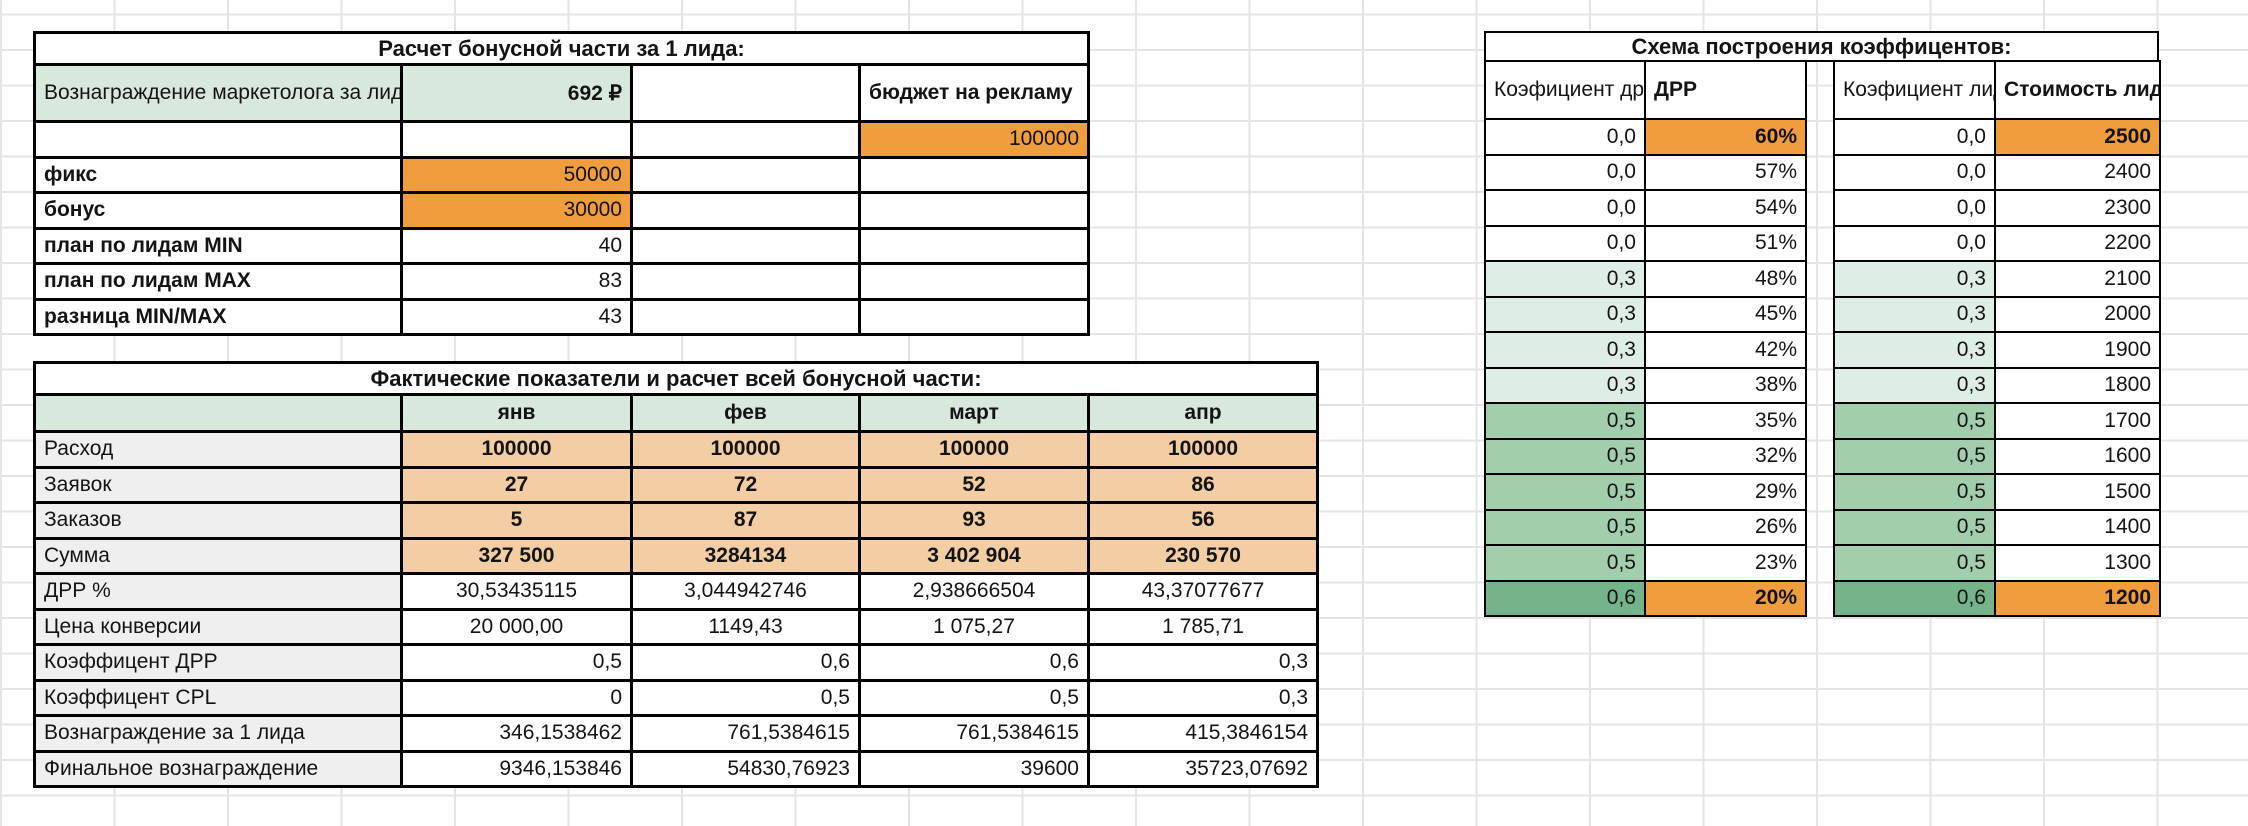 This screenshot has width=2248, height=826. What do you see at coordinates (516, 210) in the screenshot?
I see `bonus-value-cell: 30000` at bounding box center [516, 210].